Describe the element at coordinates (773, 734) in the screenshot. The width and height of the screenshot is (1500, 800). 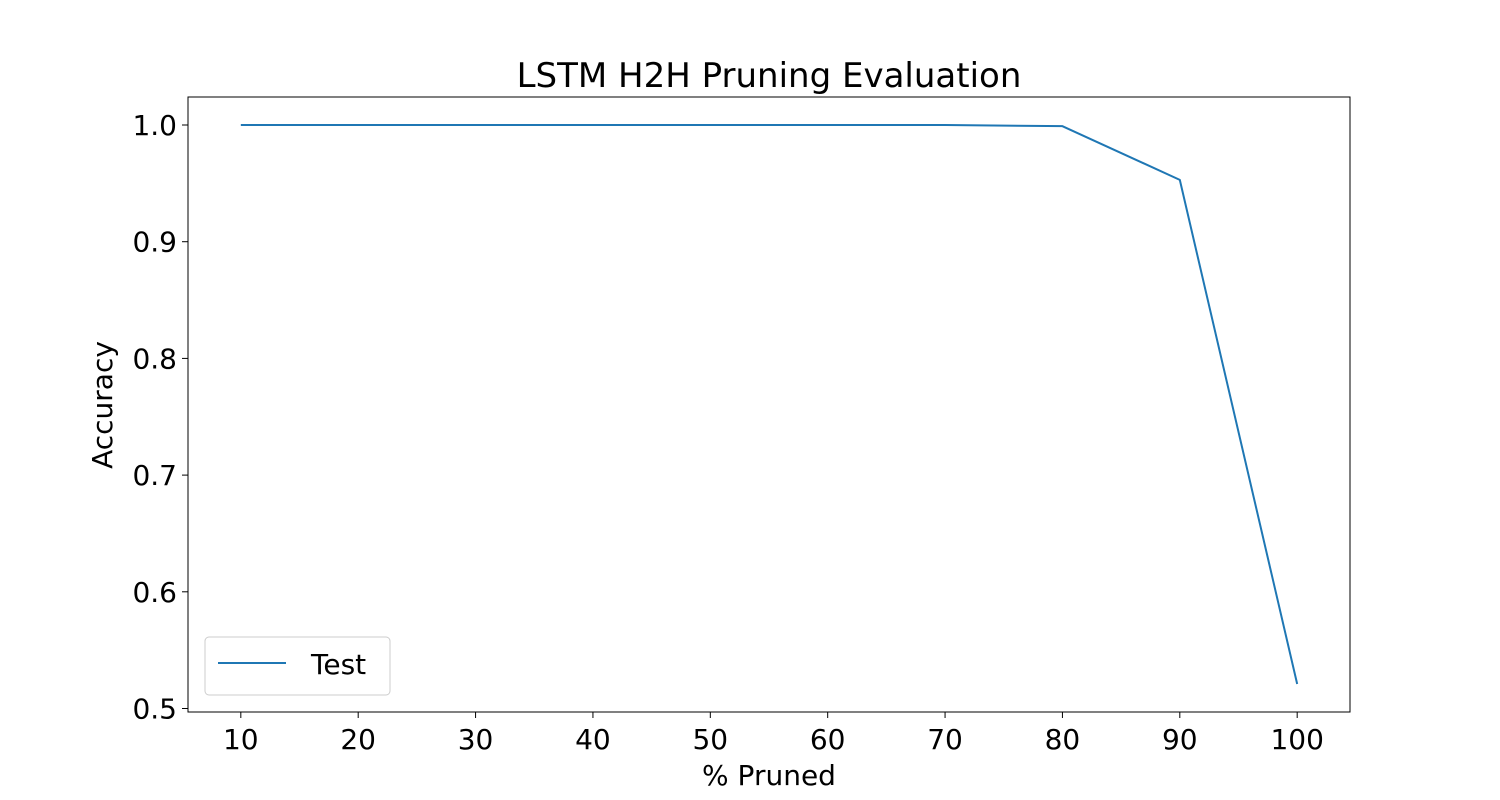
I see `x-axis-ticks: 10 20 30 40 50 60 70 80 90 100` at that location.